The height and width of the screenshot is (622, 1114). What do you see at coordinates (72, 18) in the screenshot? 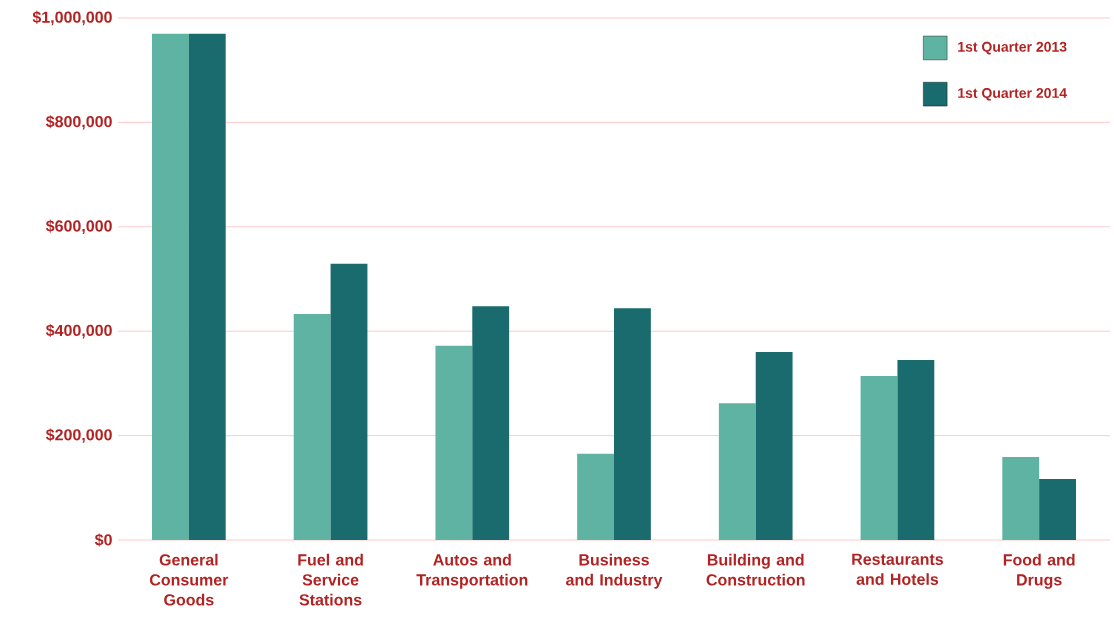
I see `y-tick-label: $1,000,000` at bounding box center [72, 18].